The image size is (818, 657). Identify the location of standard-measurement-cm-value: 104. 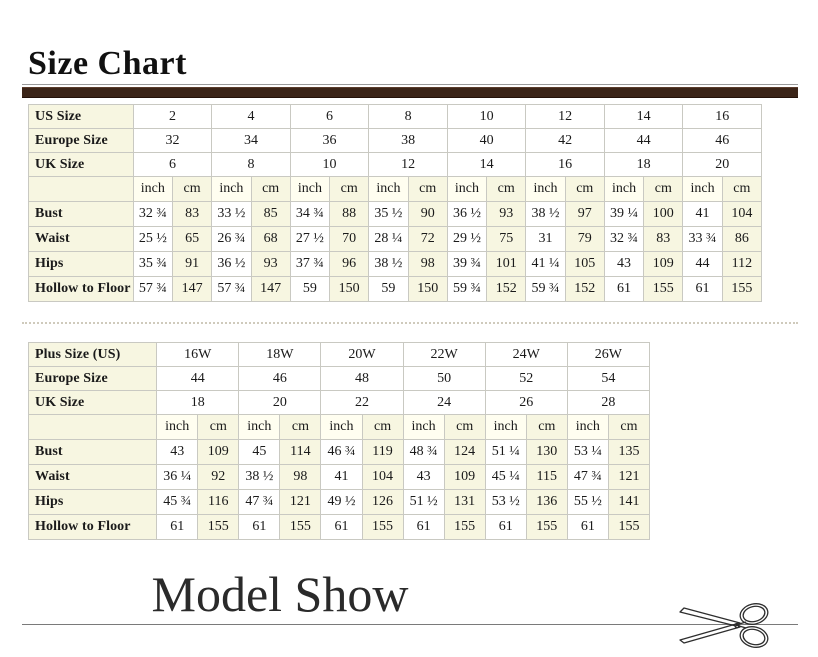
(742, 214).